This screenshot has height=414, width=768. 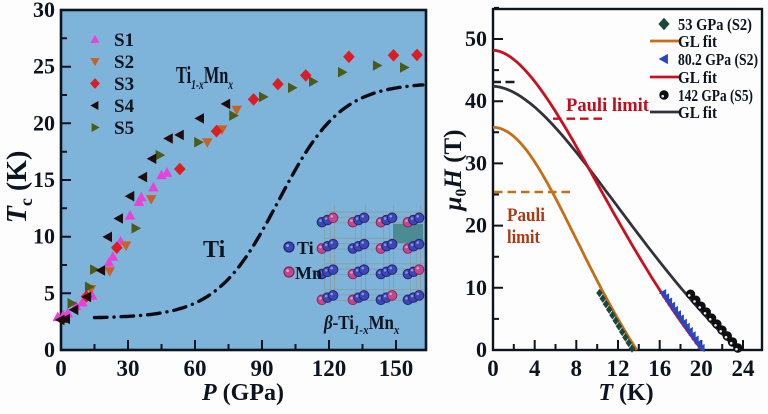 What do you see at coordinates (476, 38) in the screenshot?
I see `svg-text: 50` at bounding box center [476, 38].